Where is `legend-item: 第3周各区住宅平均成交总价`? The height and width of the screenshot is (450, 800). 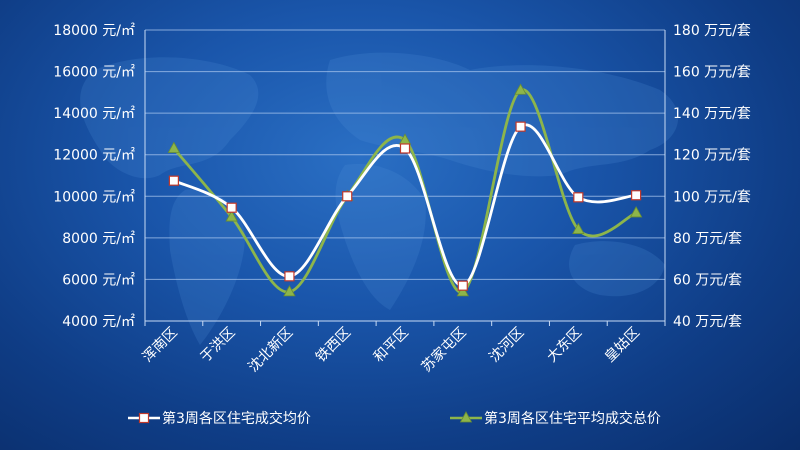 legend-item: 第3周各区住宅平均成交总价 is located at coordinates (555, 418).